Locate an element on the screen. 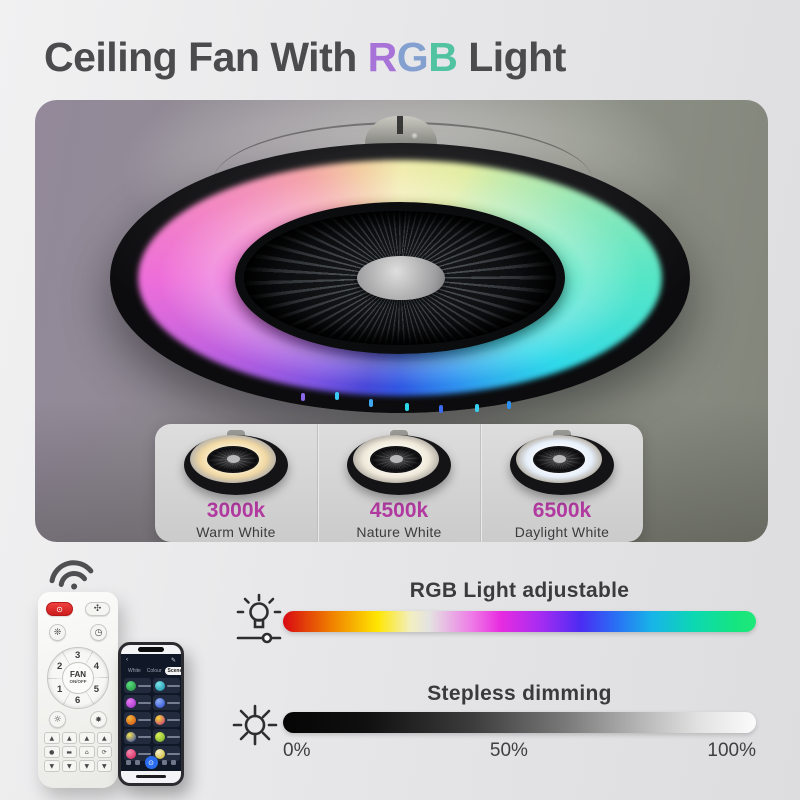 The height and width of the screenshot is (800, 800). nav-mic-icon is located at coordinates (164, 762).